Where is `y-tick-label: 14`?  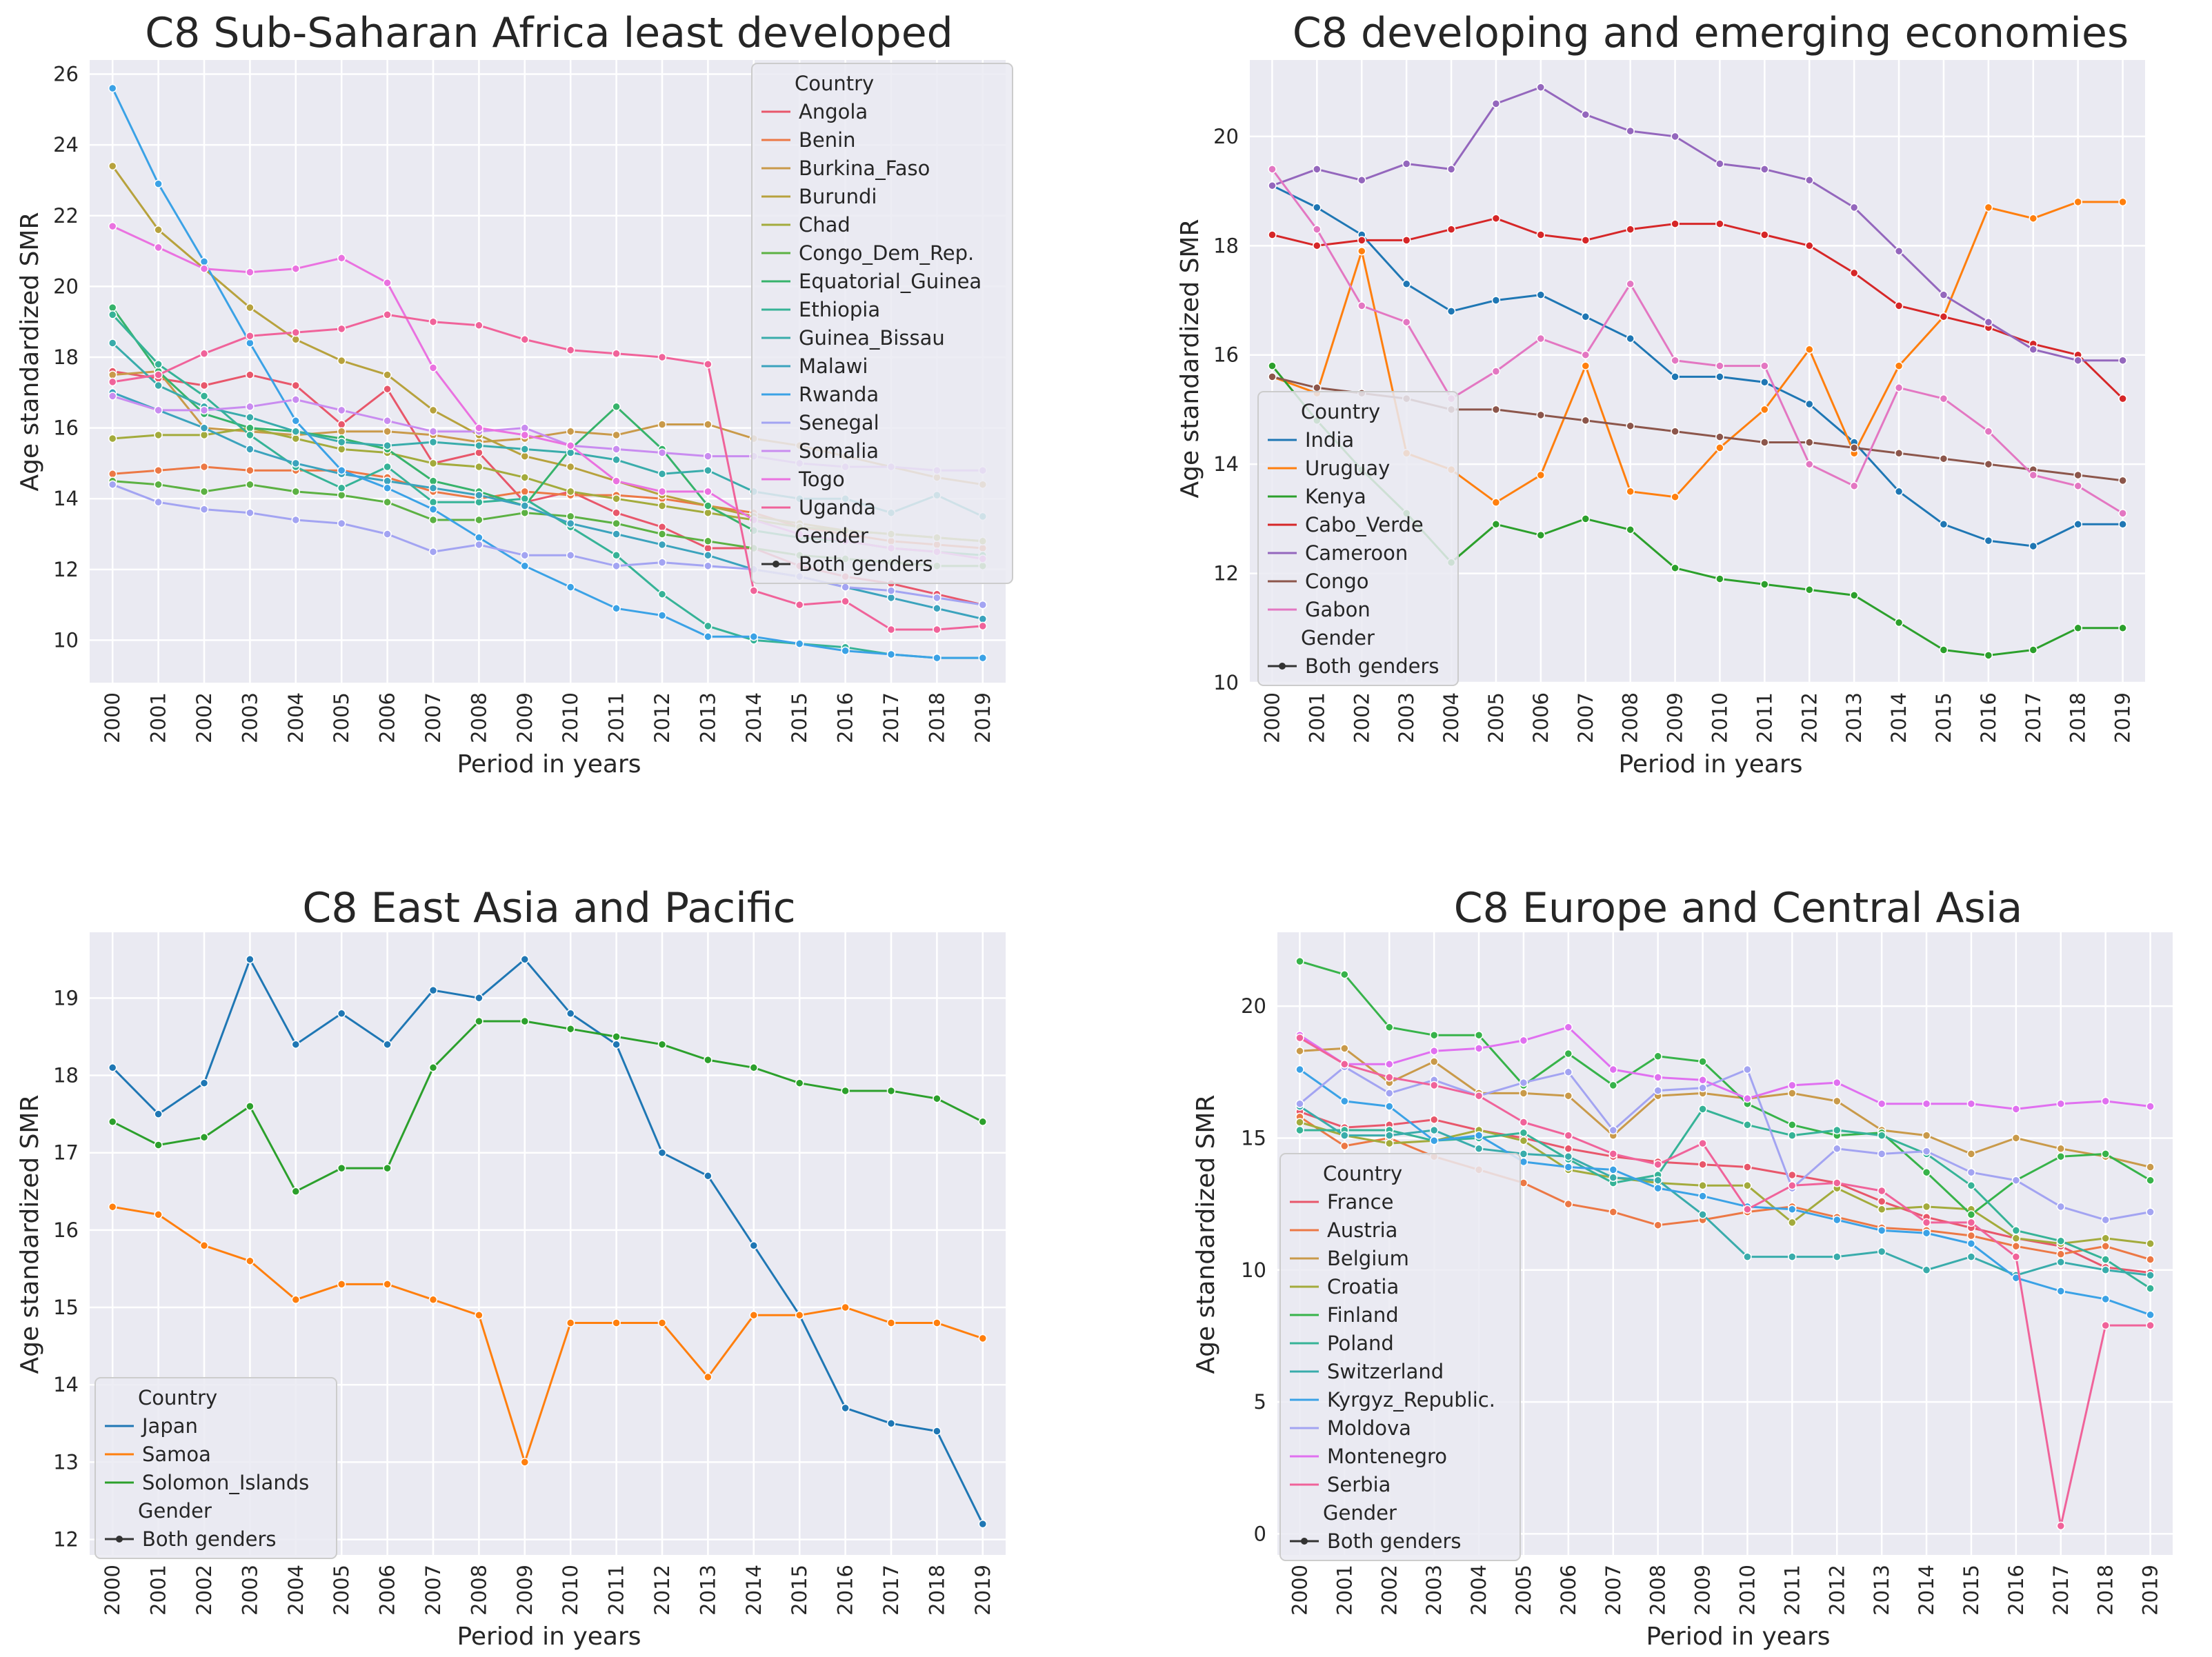 y-tick-label: 14 is located at coordinates (66, 498).